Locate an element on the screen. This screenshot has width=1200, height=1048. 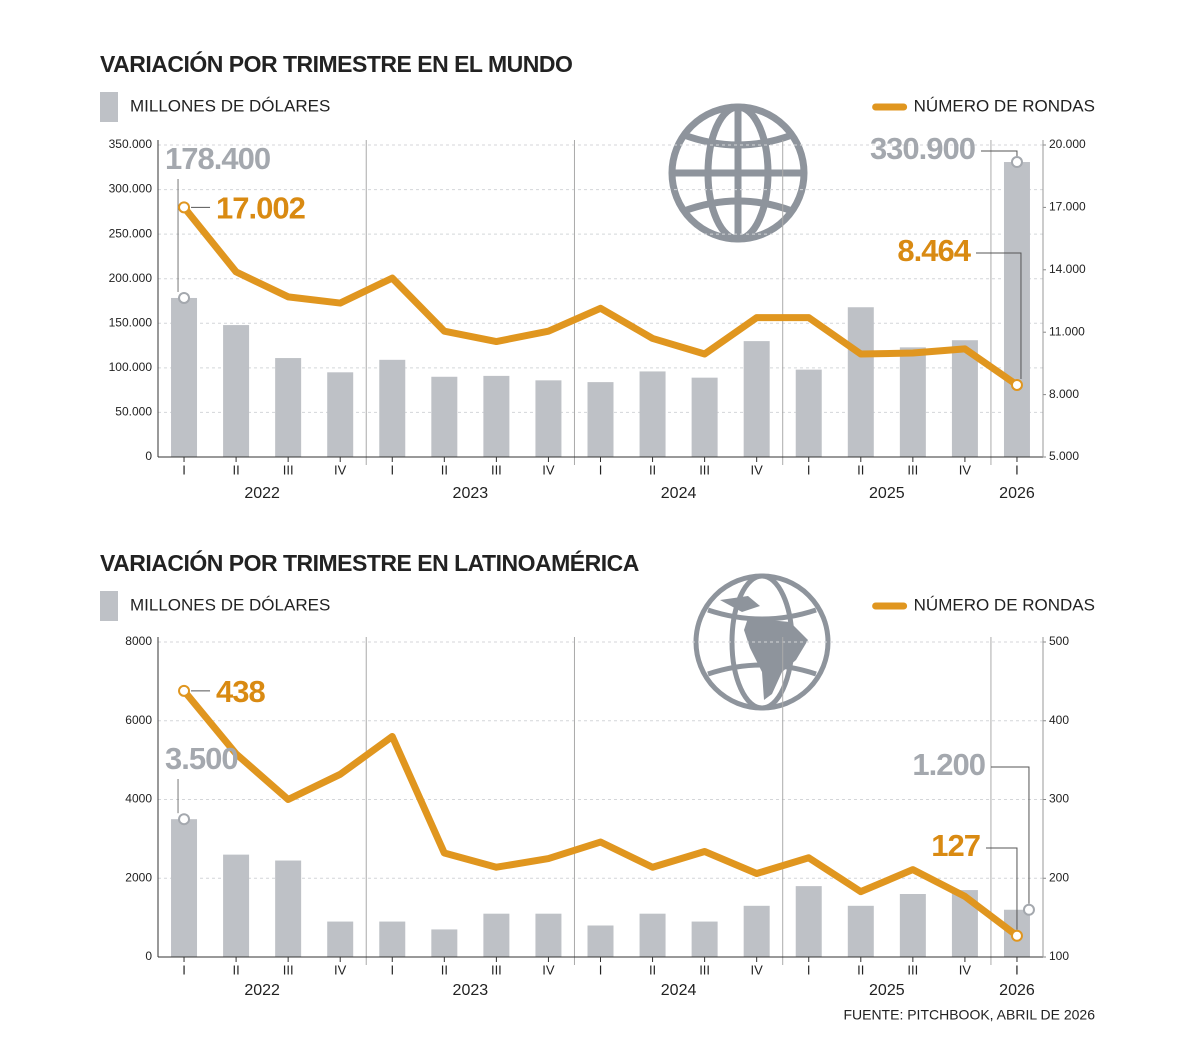
y2-tick-label: 500 is located at coordinates (1059, 641).